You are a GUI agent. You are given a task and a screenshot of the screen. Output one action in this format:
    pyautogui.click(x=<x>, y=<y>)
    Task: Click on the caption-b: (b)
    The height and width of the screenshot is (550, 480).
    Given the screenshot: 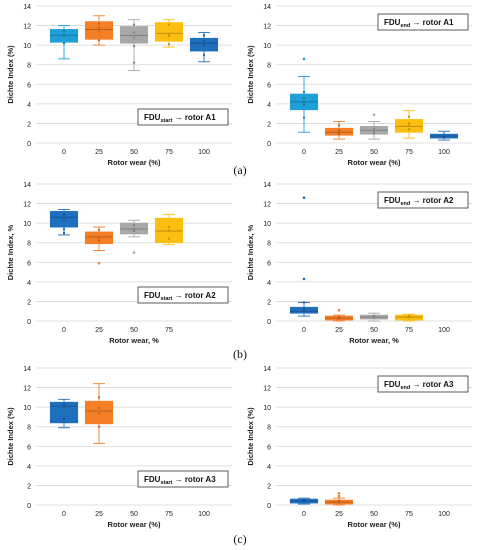 What is the action you would take?
    pyautogui.click(x=240, y=354)
    